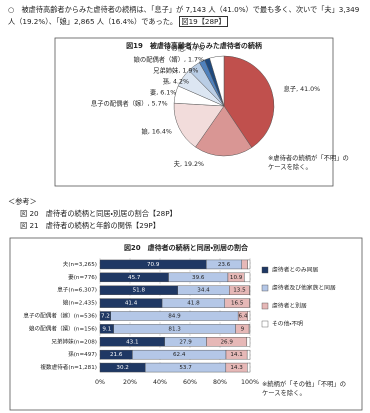  I want to click on note: ※虐待者の続柄が「不明」の, so click(308, 157).